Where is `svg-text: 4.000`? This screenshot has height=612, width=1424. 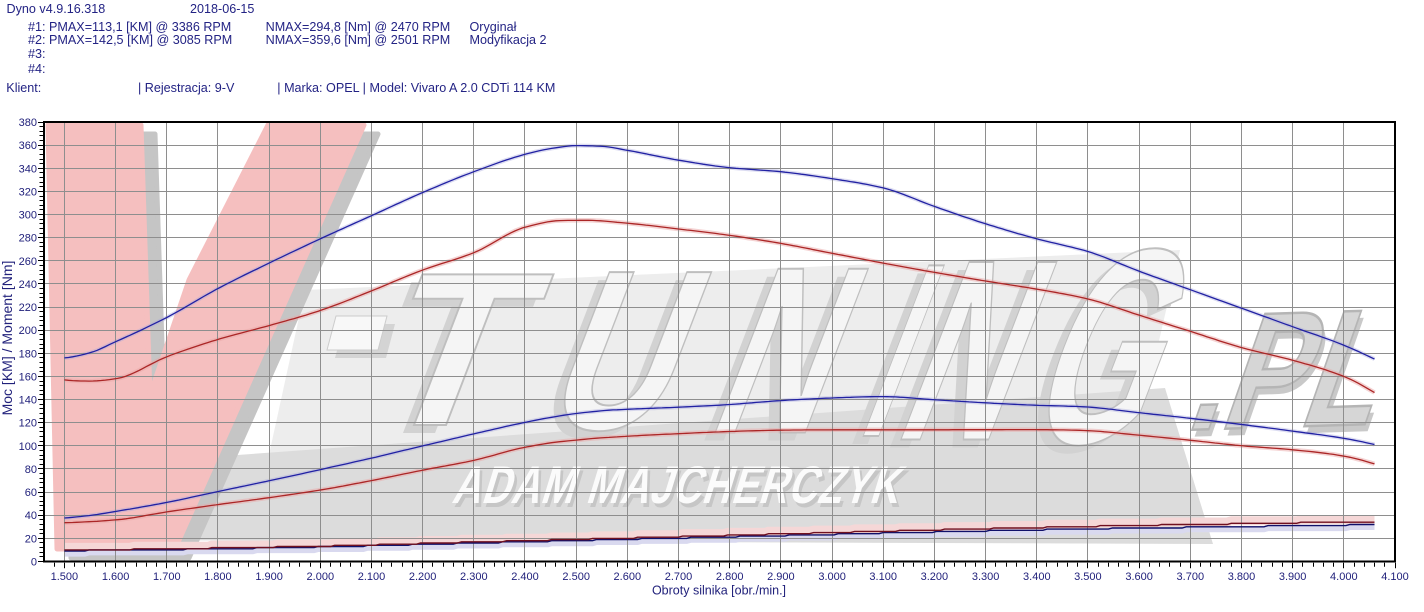
svg-text: 4.000 is located at coordinates (1344, 577).